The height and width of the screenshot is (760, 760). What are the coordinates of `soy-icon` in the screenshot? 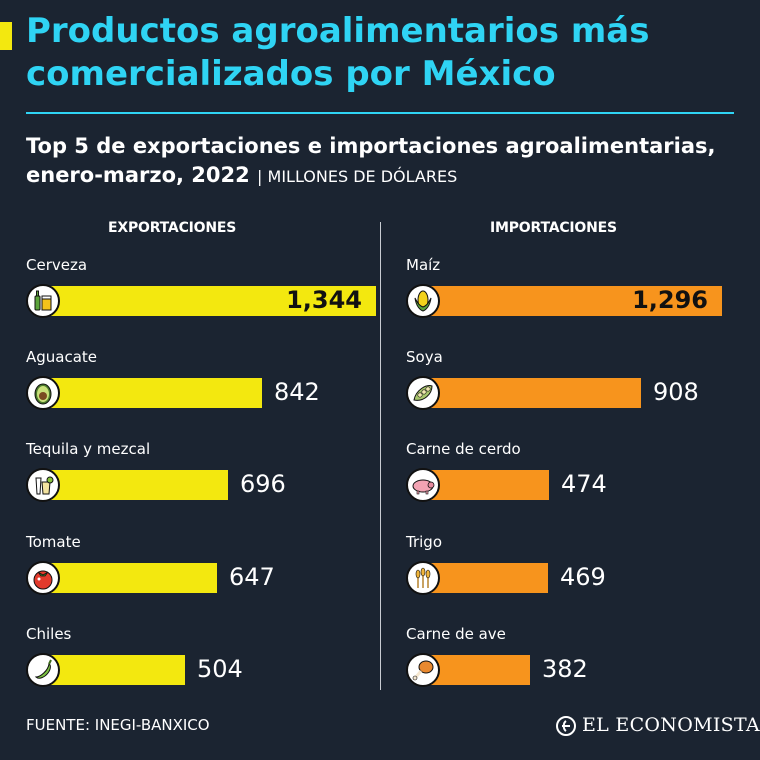 It's located at (423, 393).